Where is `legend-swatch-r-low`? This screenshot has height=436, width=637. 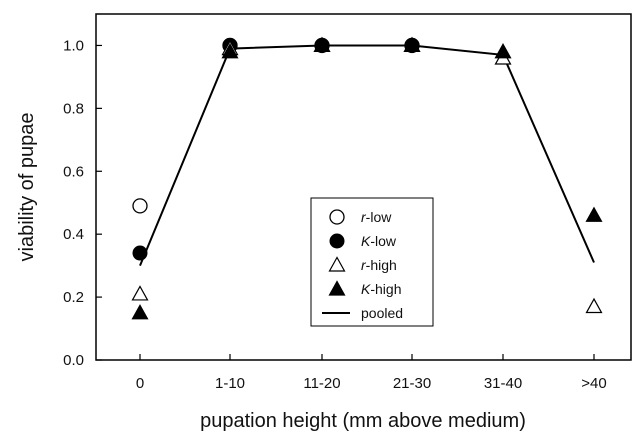
legend-swatch-r-low is located at coordinates (337, 217).